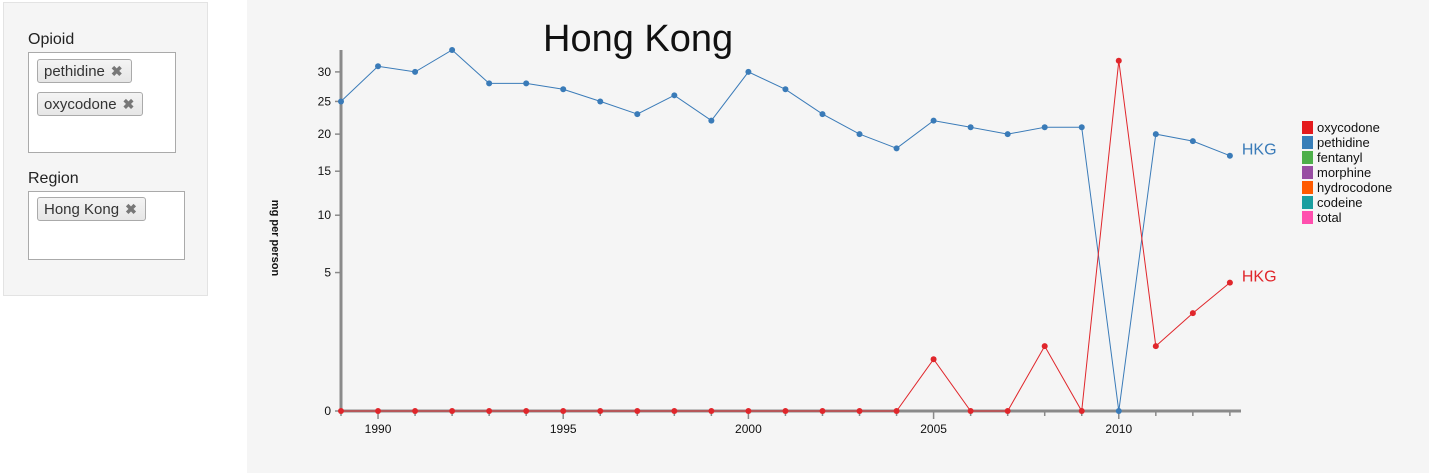 This screenshot has height=473, width=1429. What do you see at coordinates (1329, 217) in the screenshot?
I see `legend-item-label: total` at bounding box center [1329, 217].